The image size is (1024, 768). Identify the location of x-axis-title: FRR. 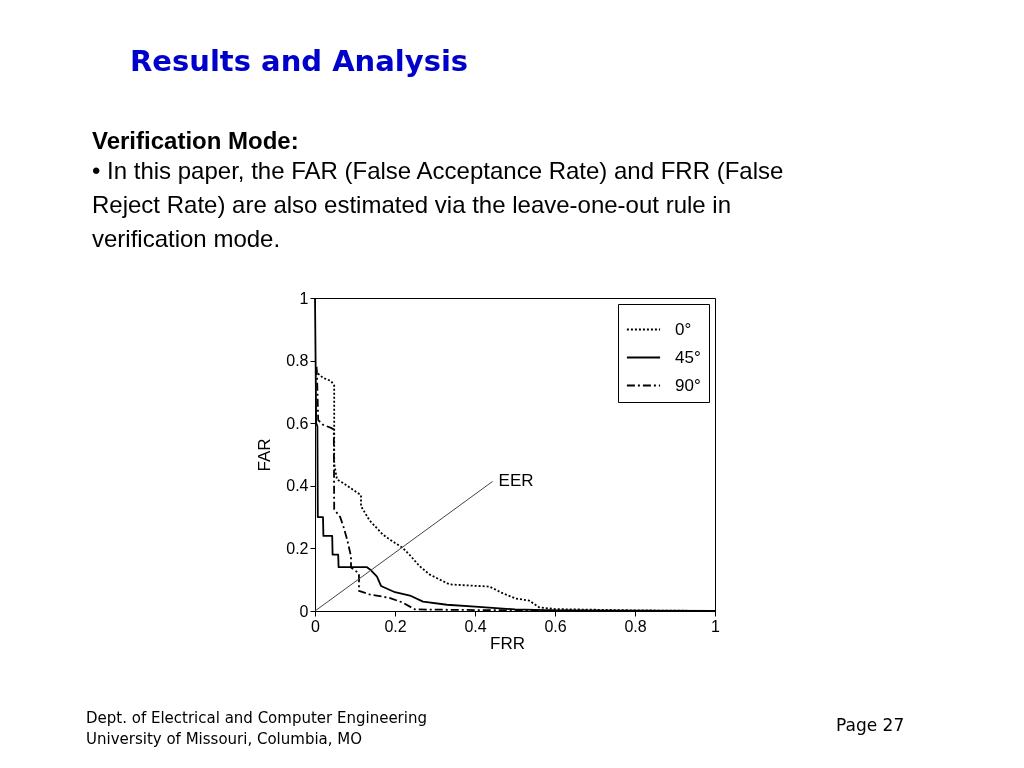
(507, 643).